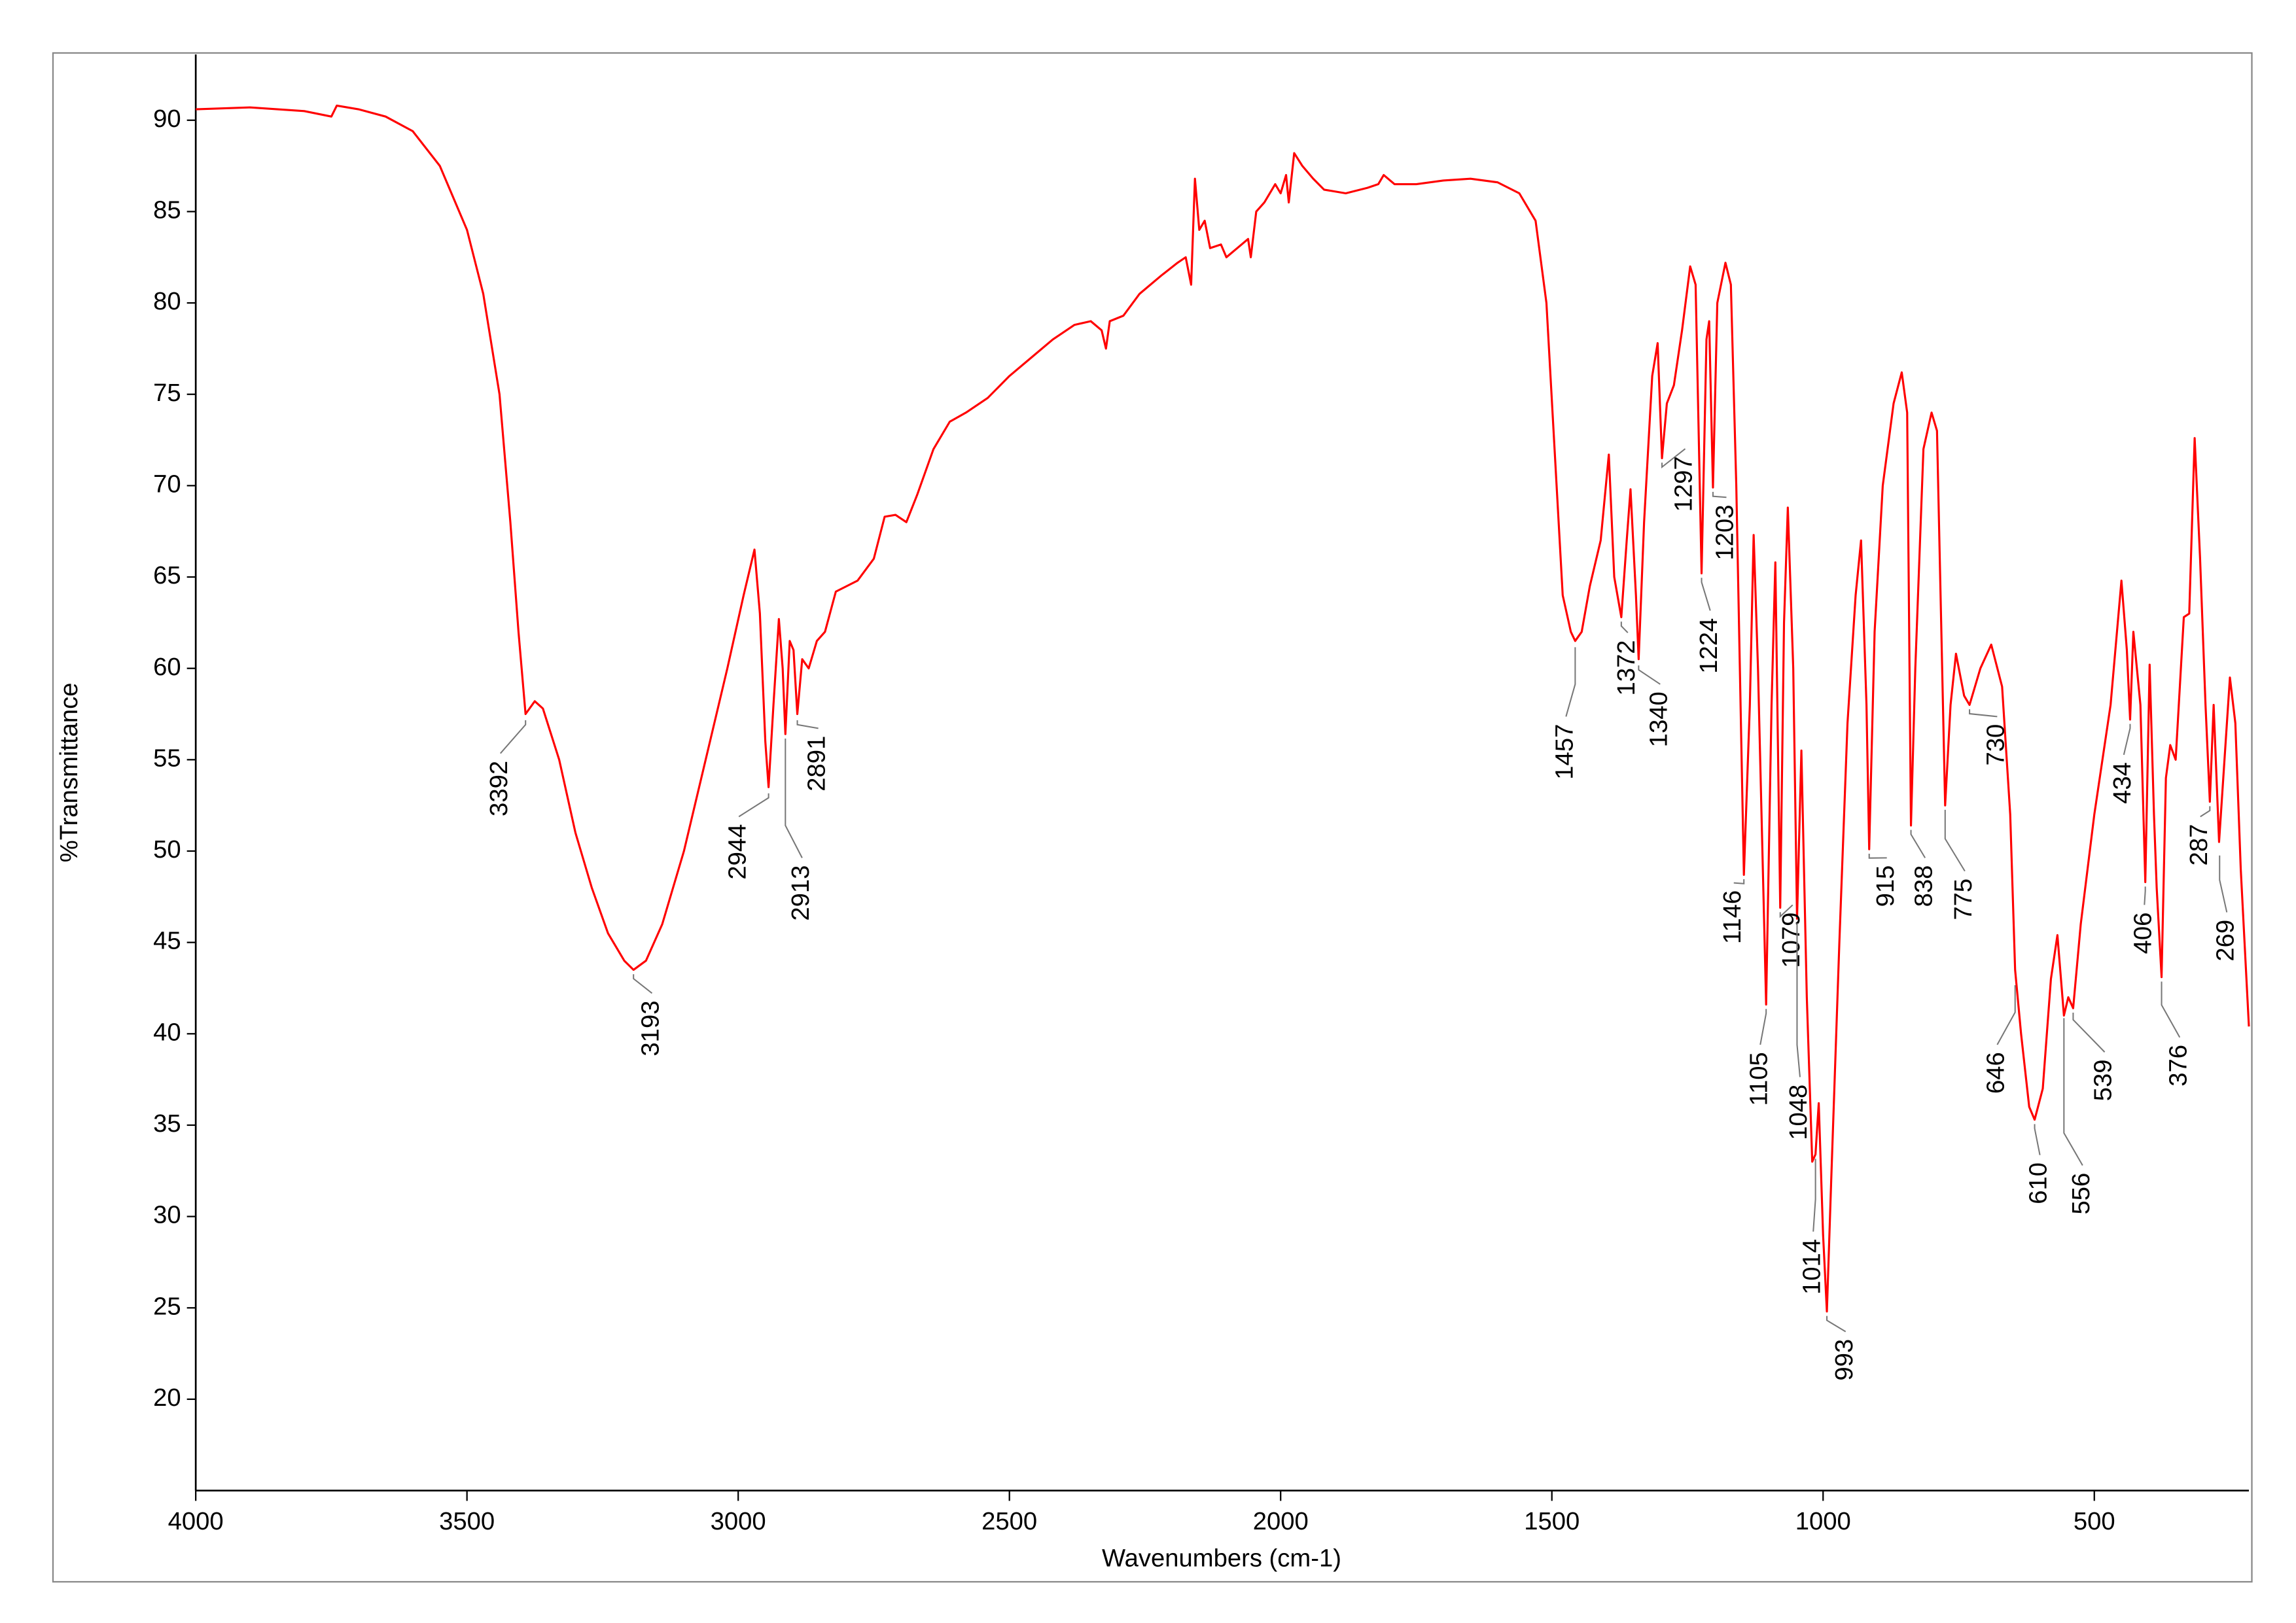 The height and width of the screenshot is (1623, 2296). Describe the element at coordinates (196, 1521) in the screenshot. I see `x-tick-label: 4000` at that location.